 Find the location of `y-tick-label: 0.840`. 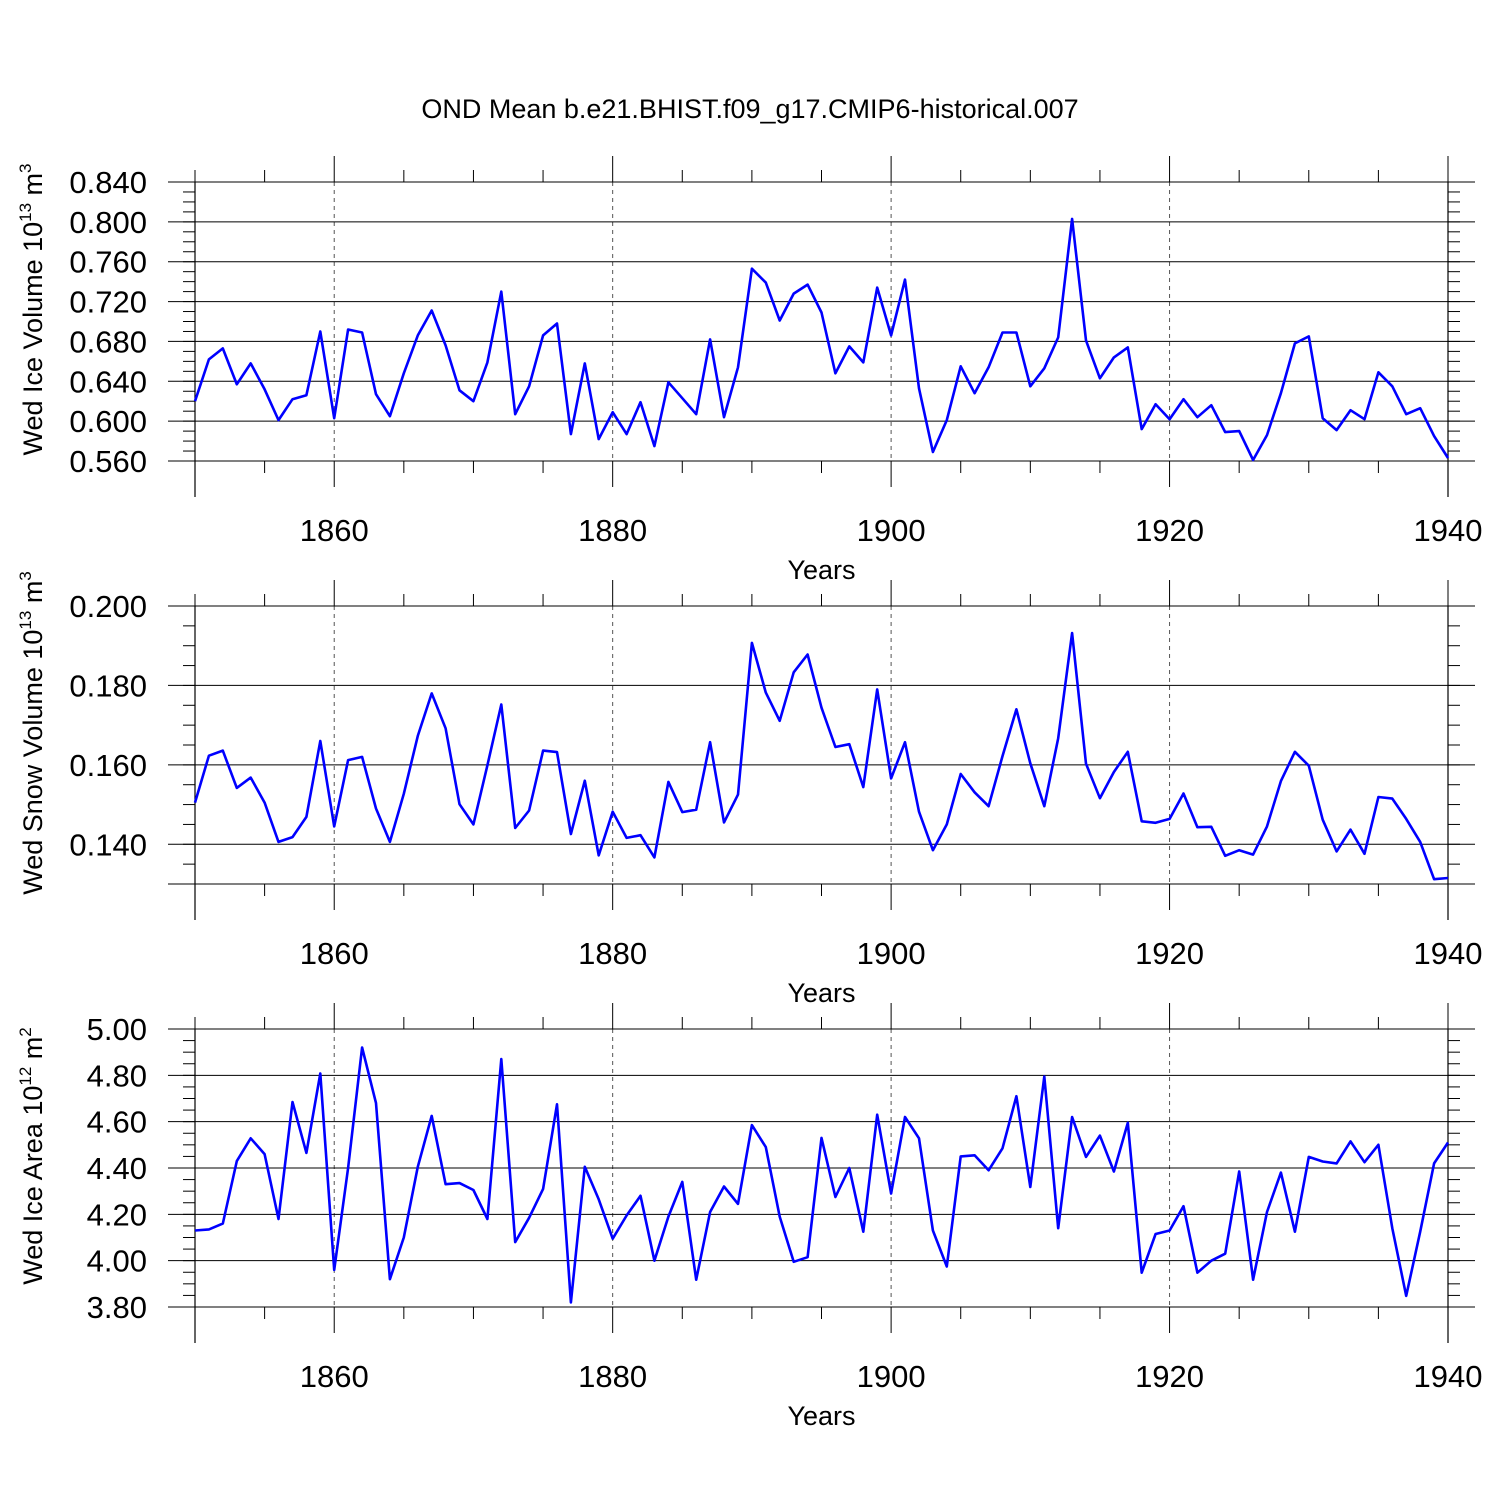

y-tick-label: 0.840 is located at coordinates (108, 182).